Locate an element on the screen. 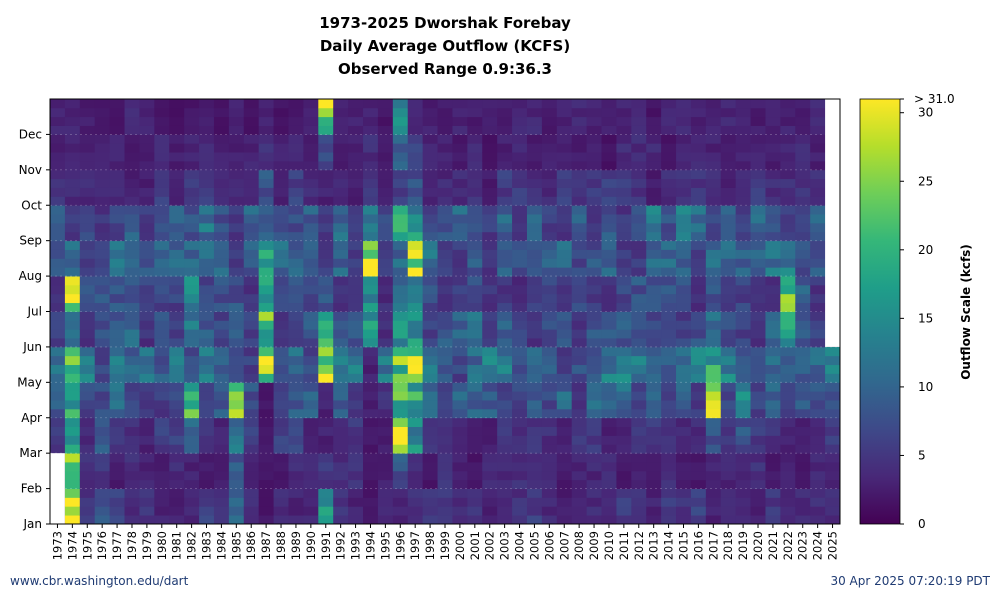  colorbar-tick-label: 0 is located at coordinates (922, 524).